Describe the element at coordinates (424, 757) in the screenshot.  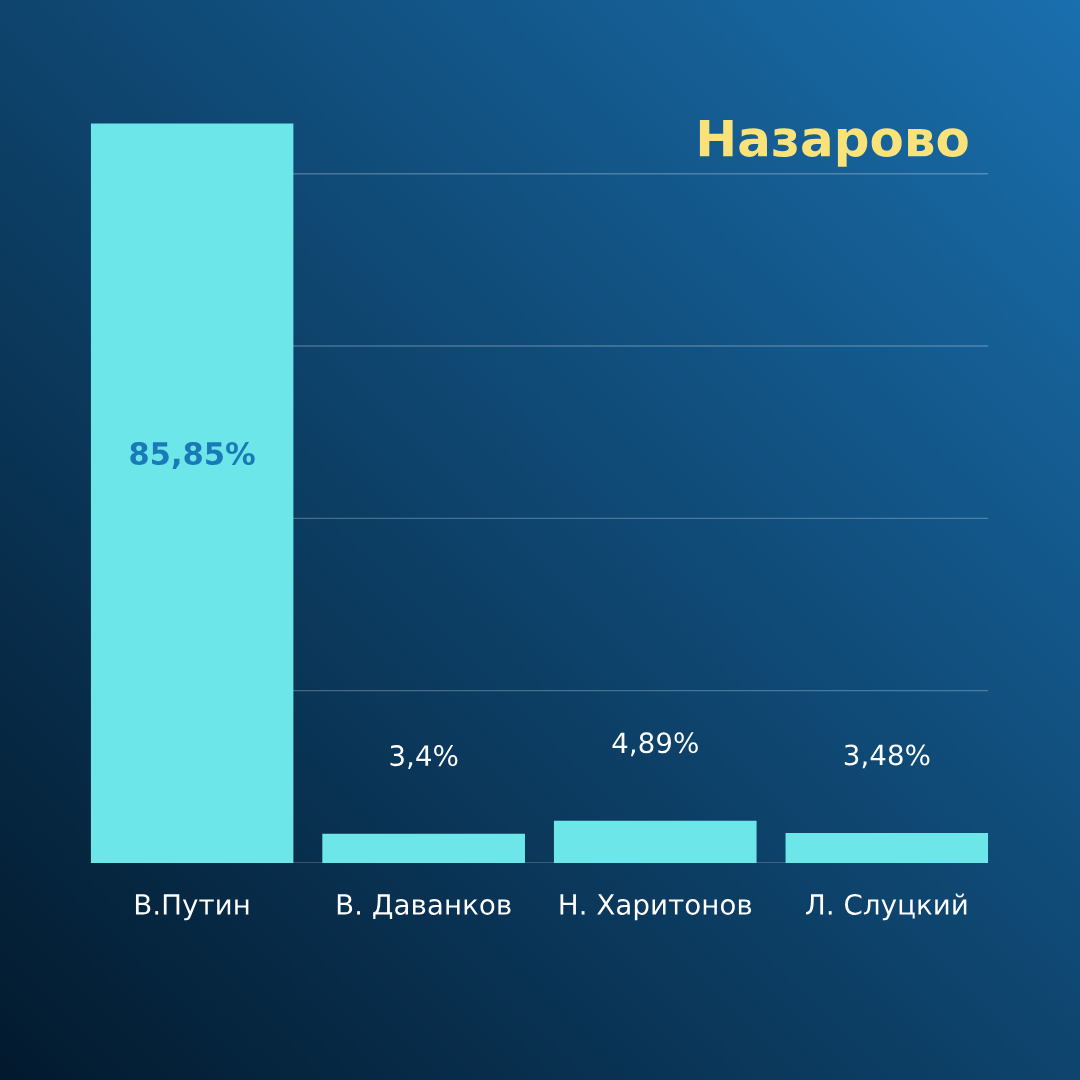
I see `data-label: 3,4%` at that location.